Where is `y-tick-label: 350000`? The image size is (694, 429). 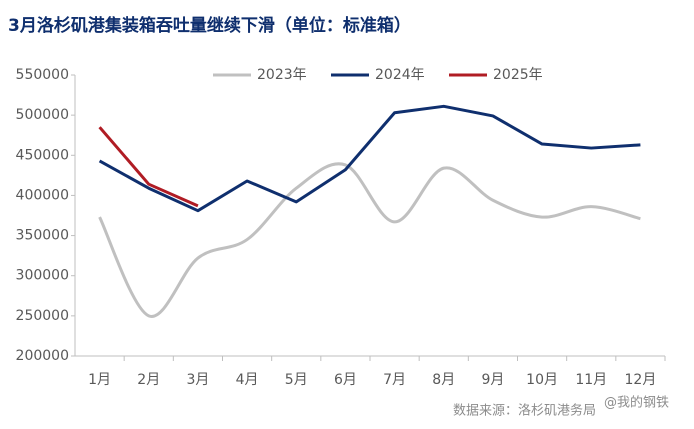
y-tick-label: 350000 is located at coordinates (42, 236).